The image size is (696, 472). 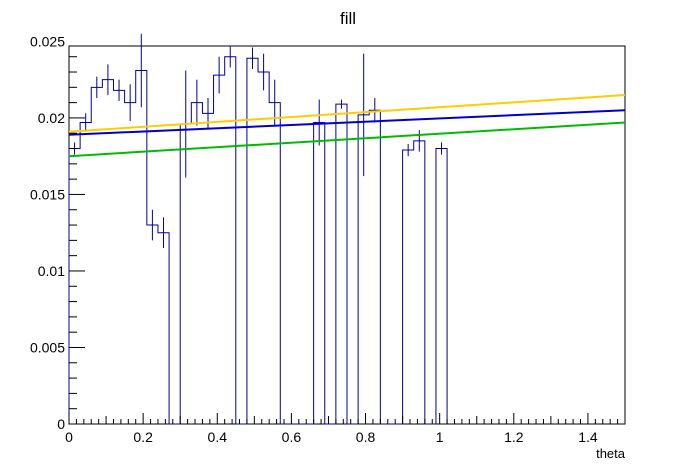 What do you see at coordinates (588, 437) in the screenshot?
I see `x-tick-label: 1.4` at bounding box center [588, 437].